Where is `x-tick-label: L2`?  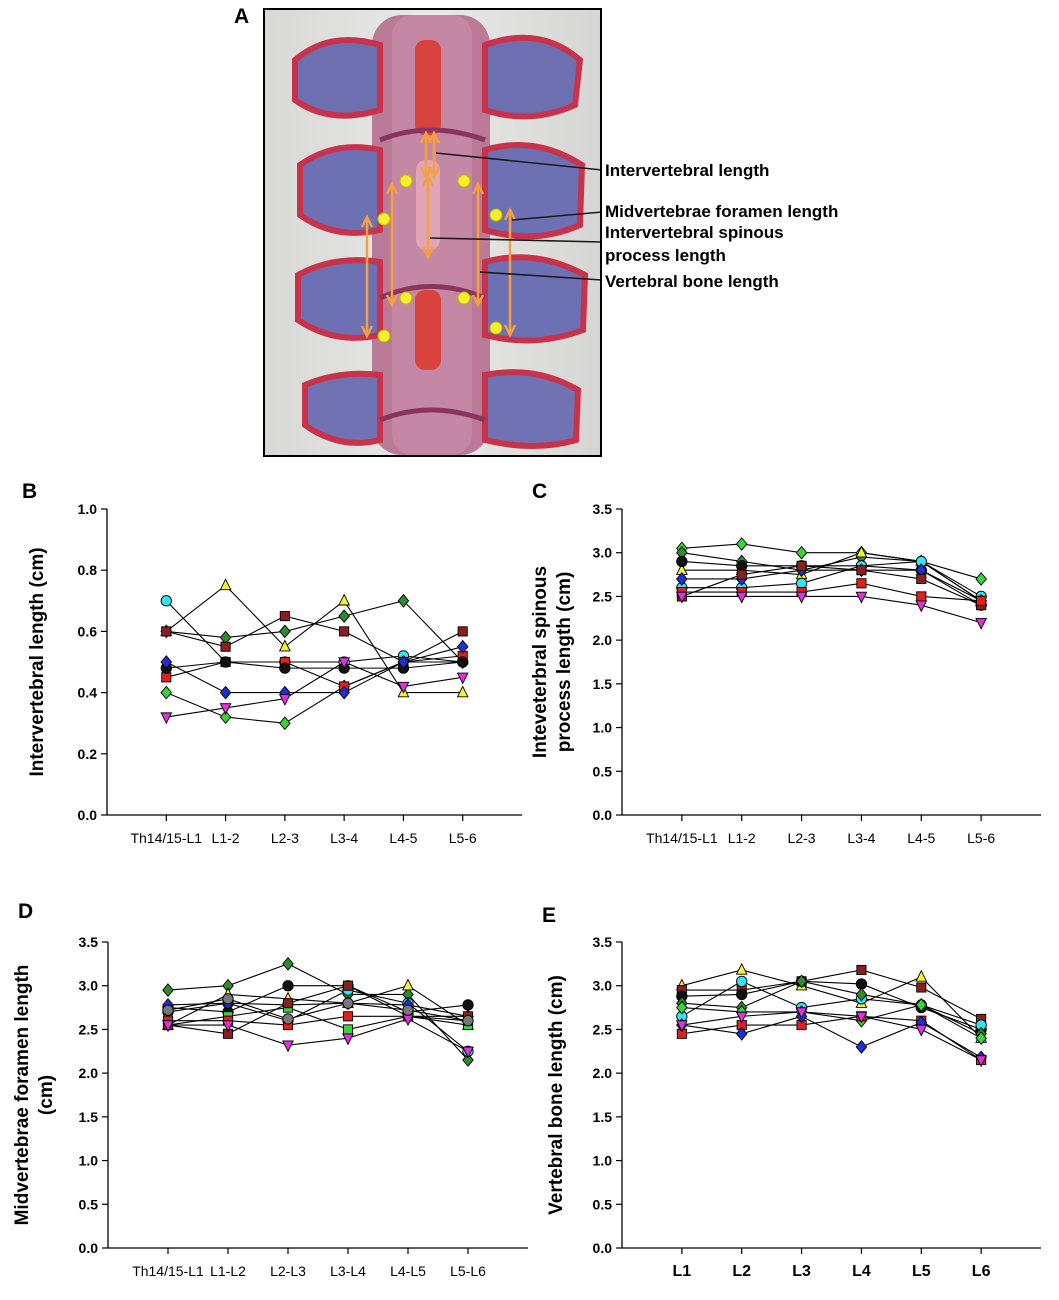
x-tick-label: L2 is located at coordinates (741, 1271).